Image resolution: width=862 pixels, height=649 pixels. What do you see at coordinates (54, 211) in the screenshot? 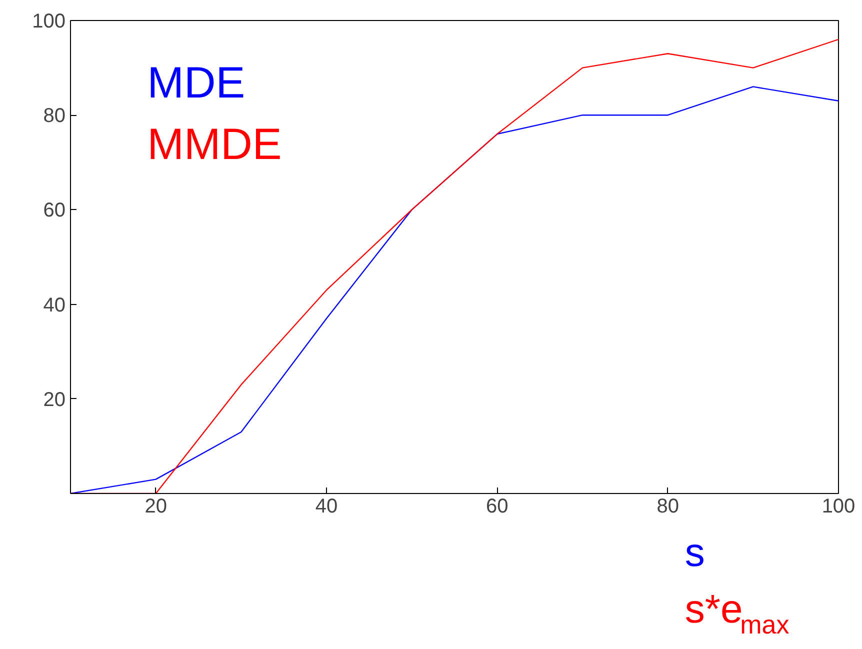
I see `y-tick-label: 60` at bounding box center [54, 211].